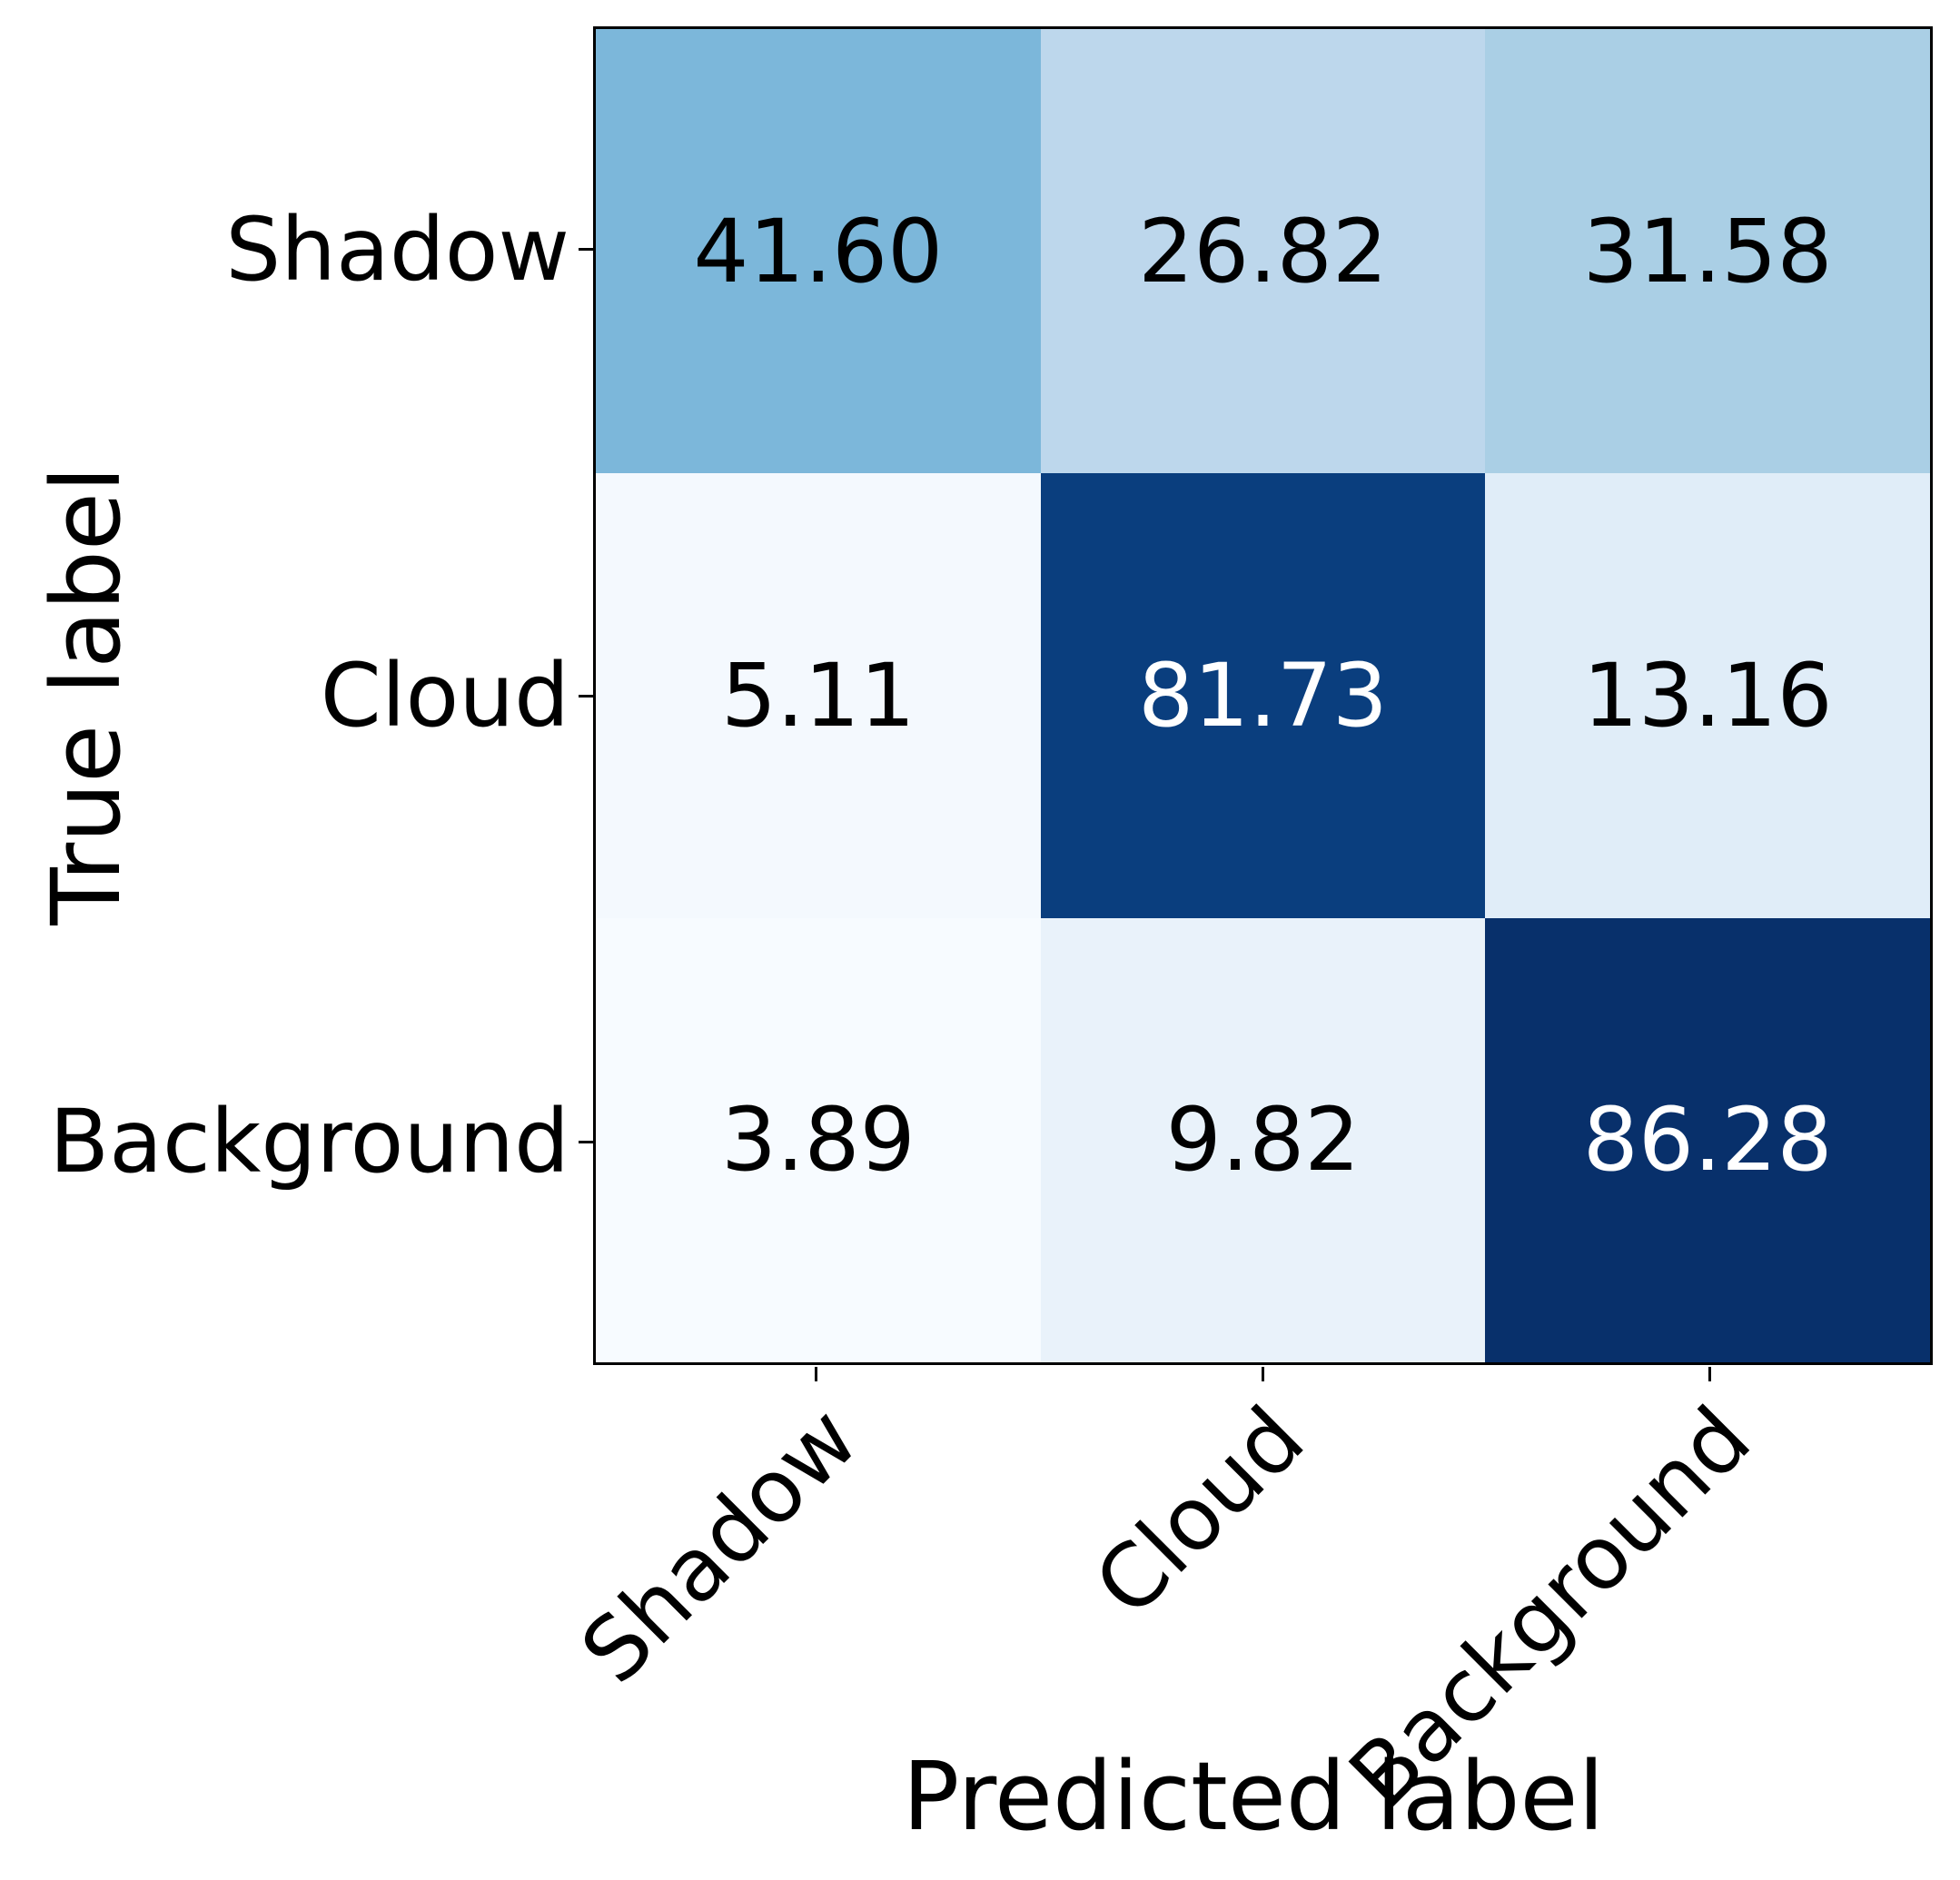 The height and width of the screenshot is (1880, 1960). What do you see at coordinates (586, 250) in the screenshot?
I see `y-tick-mark-shadow` at bounding box center [586, 250].